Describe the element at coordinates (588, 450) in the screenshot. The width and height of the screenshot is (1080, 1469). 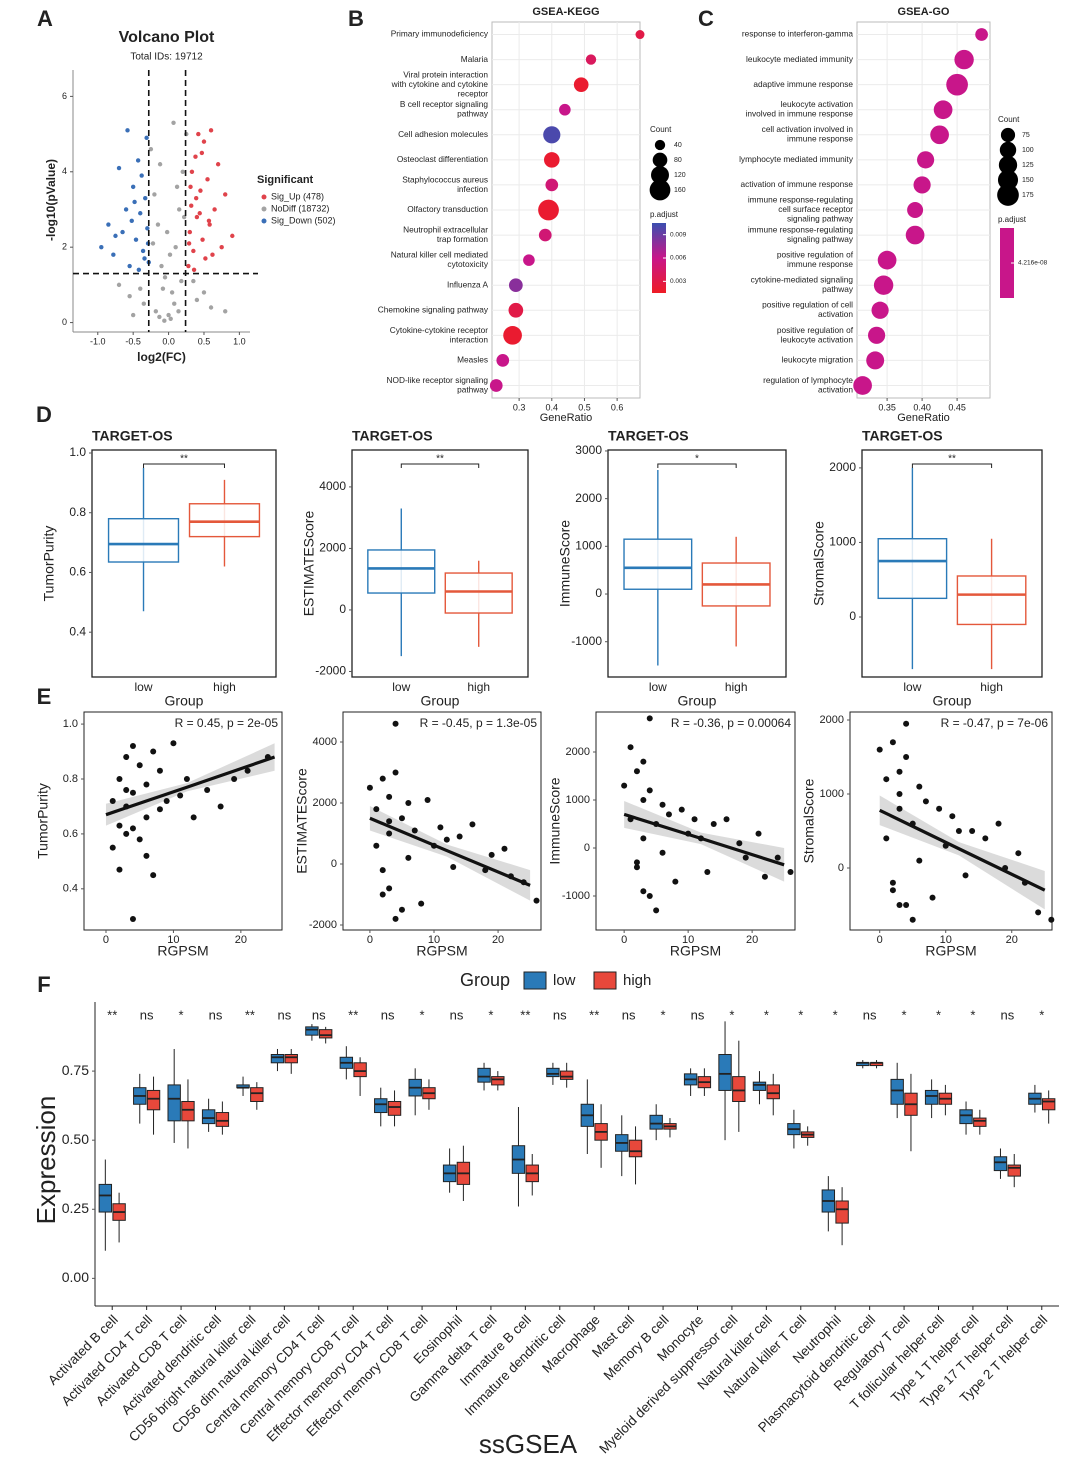
I see `y-tick-label: 3000` at that location.